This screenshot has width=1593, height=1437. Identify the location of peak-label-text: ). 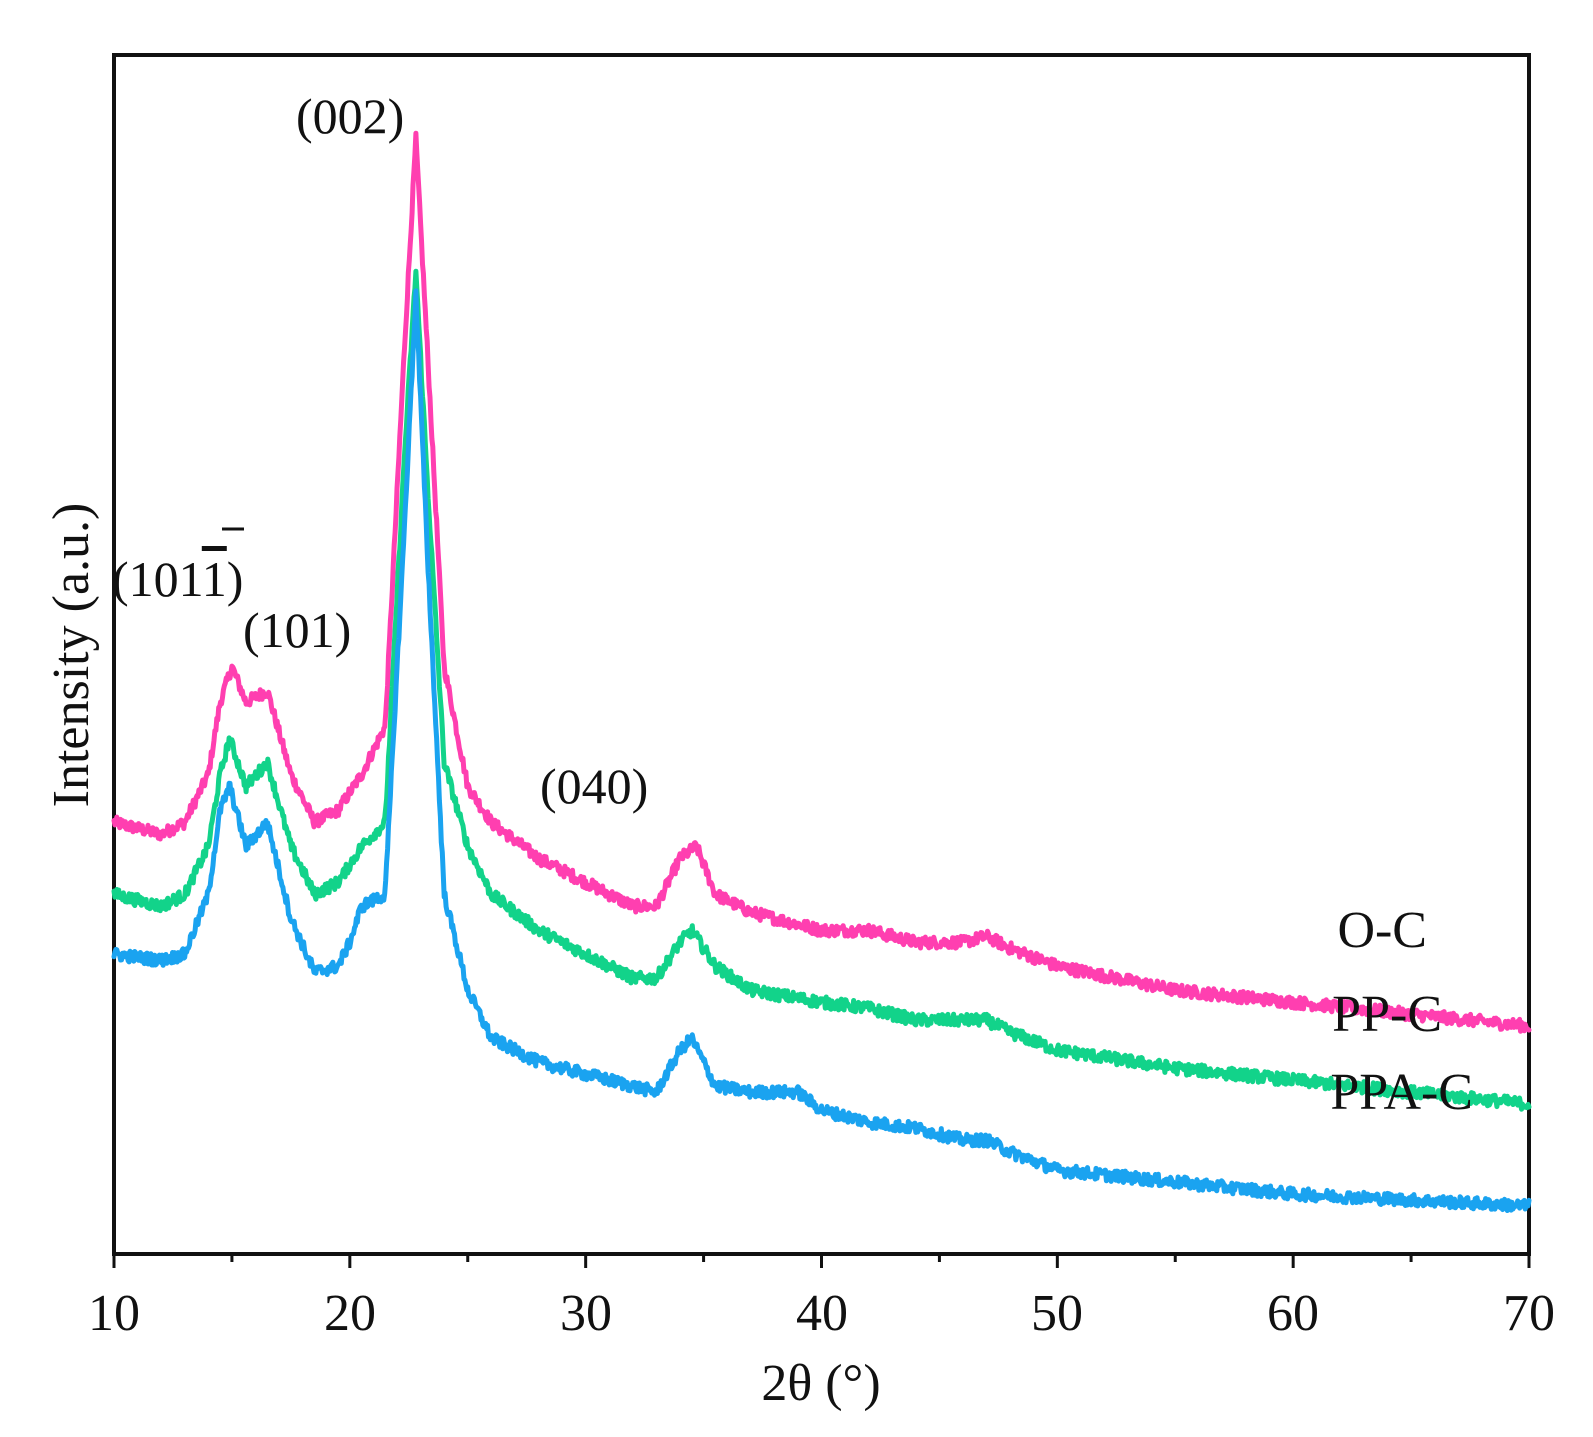
(235, 579).